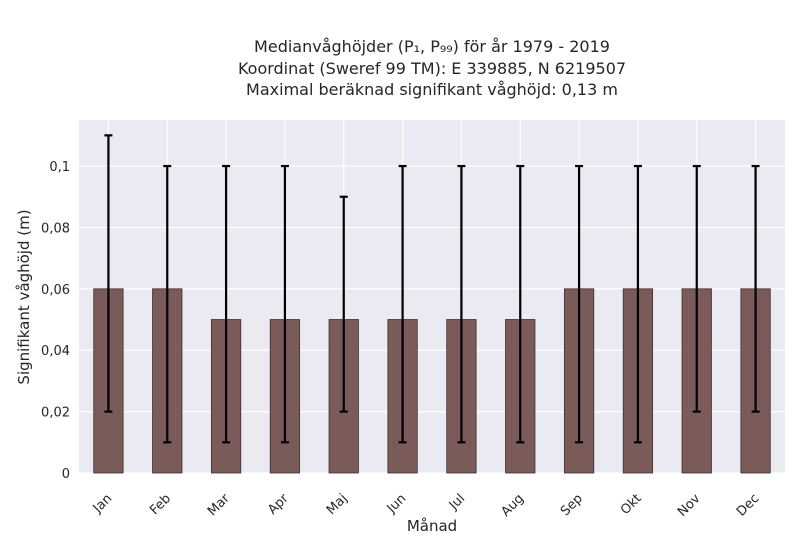  Describe the element at coordinates (457, 502) in the screenshot. I see `x-tick-label: Jul` at that location.